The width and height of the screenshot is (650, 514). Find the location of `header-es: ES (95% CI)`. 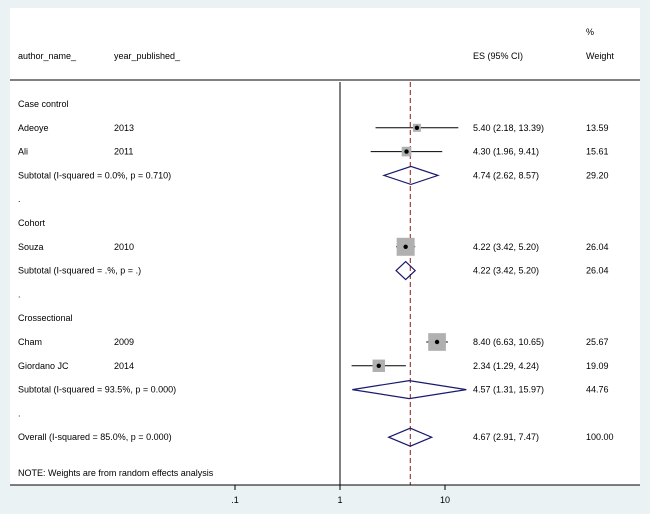

header-es: ES (95% CI) is located at coordinates (498, 56).